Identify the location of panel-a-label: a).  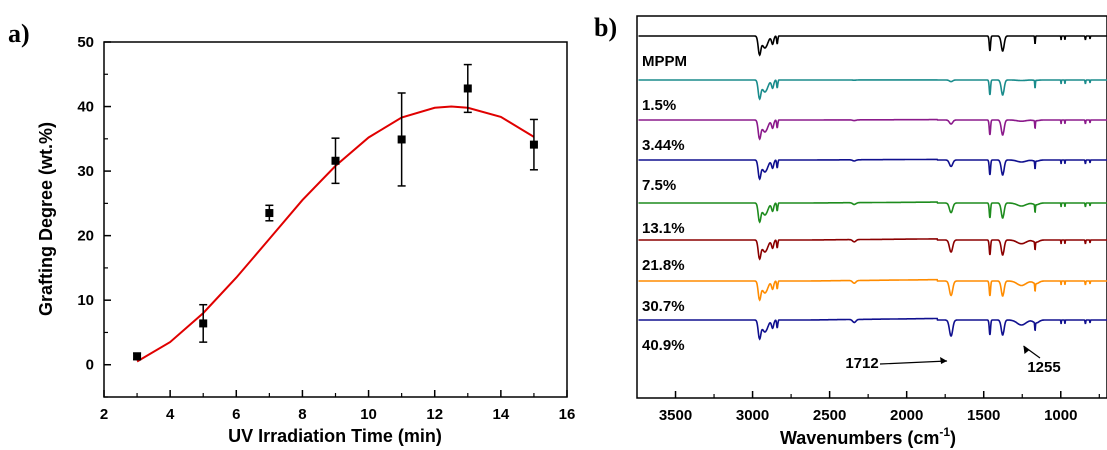
(19, 33).